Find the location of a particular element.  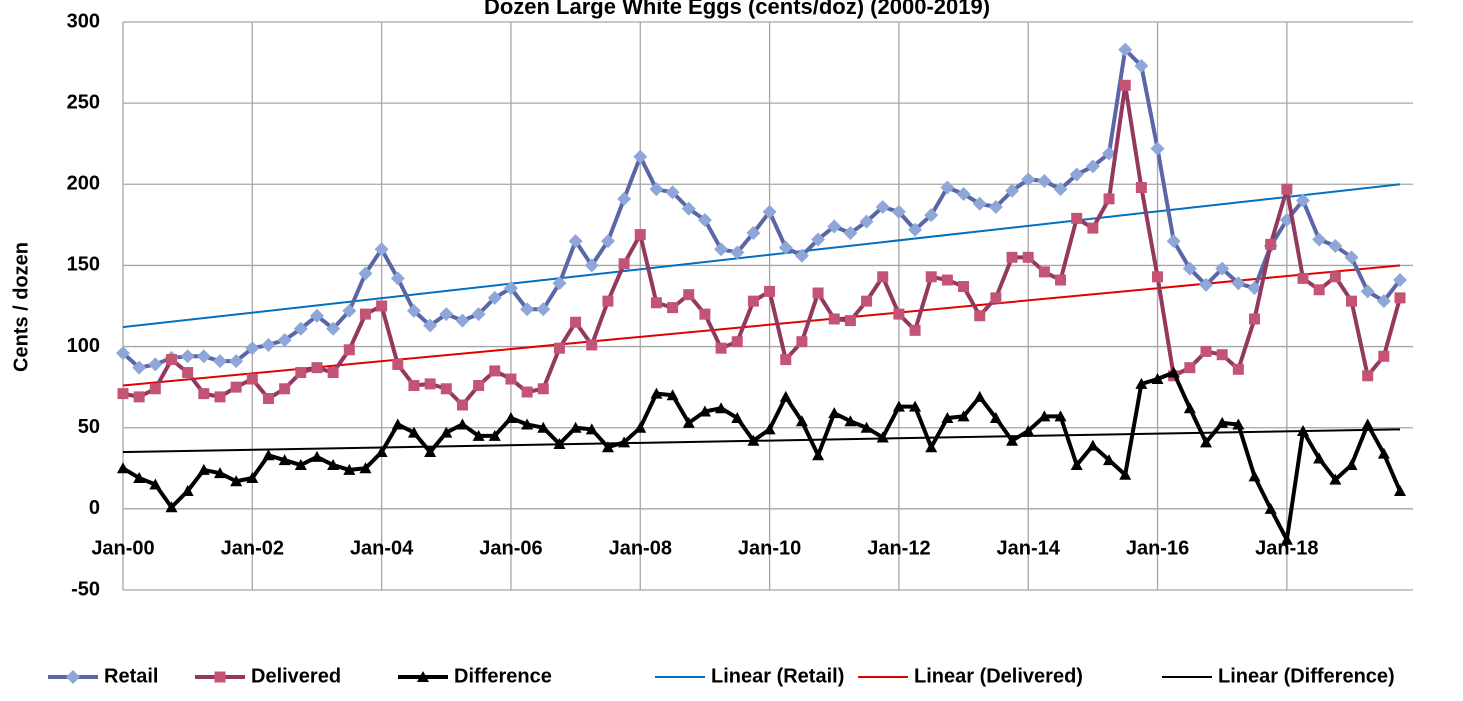

y-tick-label: 0 is located at coordinates (94, 508).